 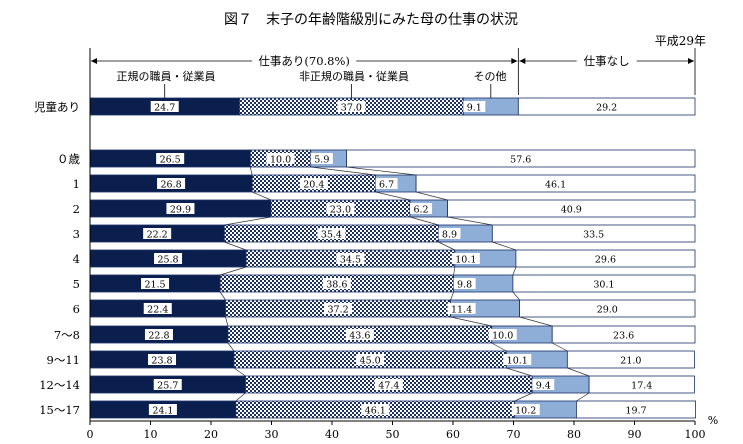 I want to click on value-label: 29.9, so click(x=180, y=210).